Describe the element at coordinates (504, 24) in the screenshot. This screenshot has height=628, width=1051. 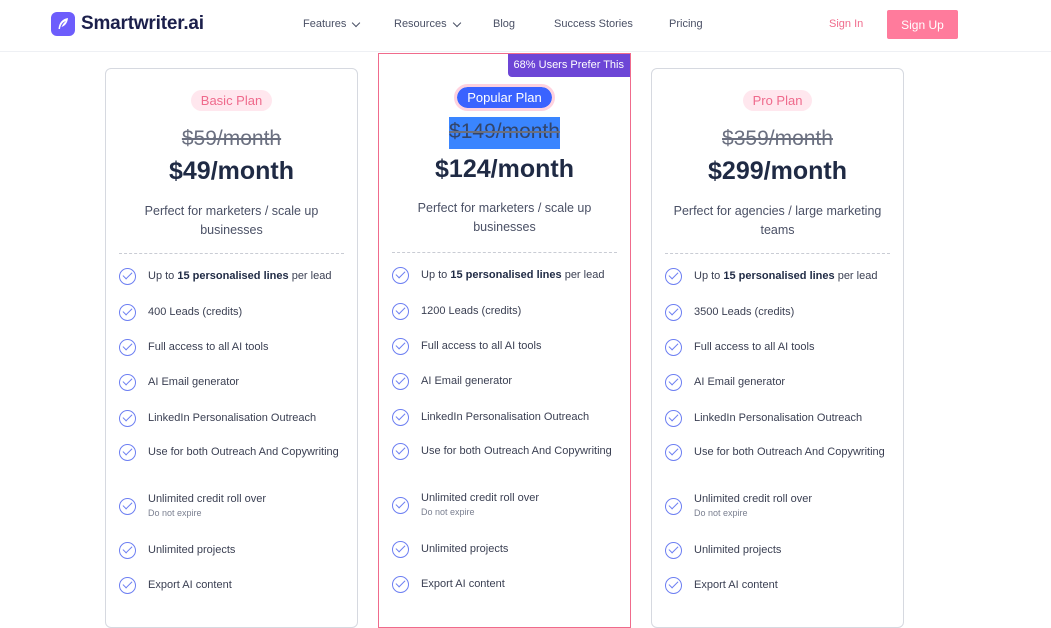
I see `nav-blog: Blog` at that location.